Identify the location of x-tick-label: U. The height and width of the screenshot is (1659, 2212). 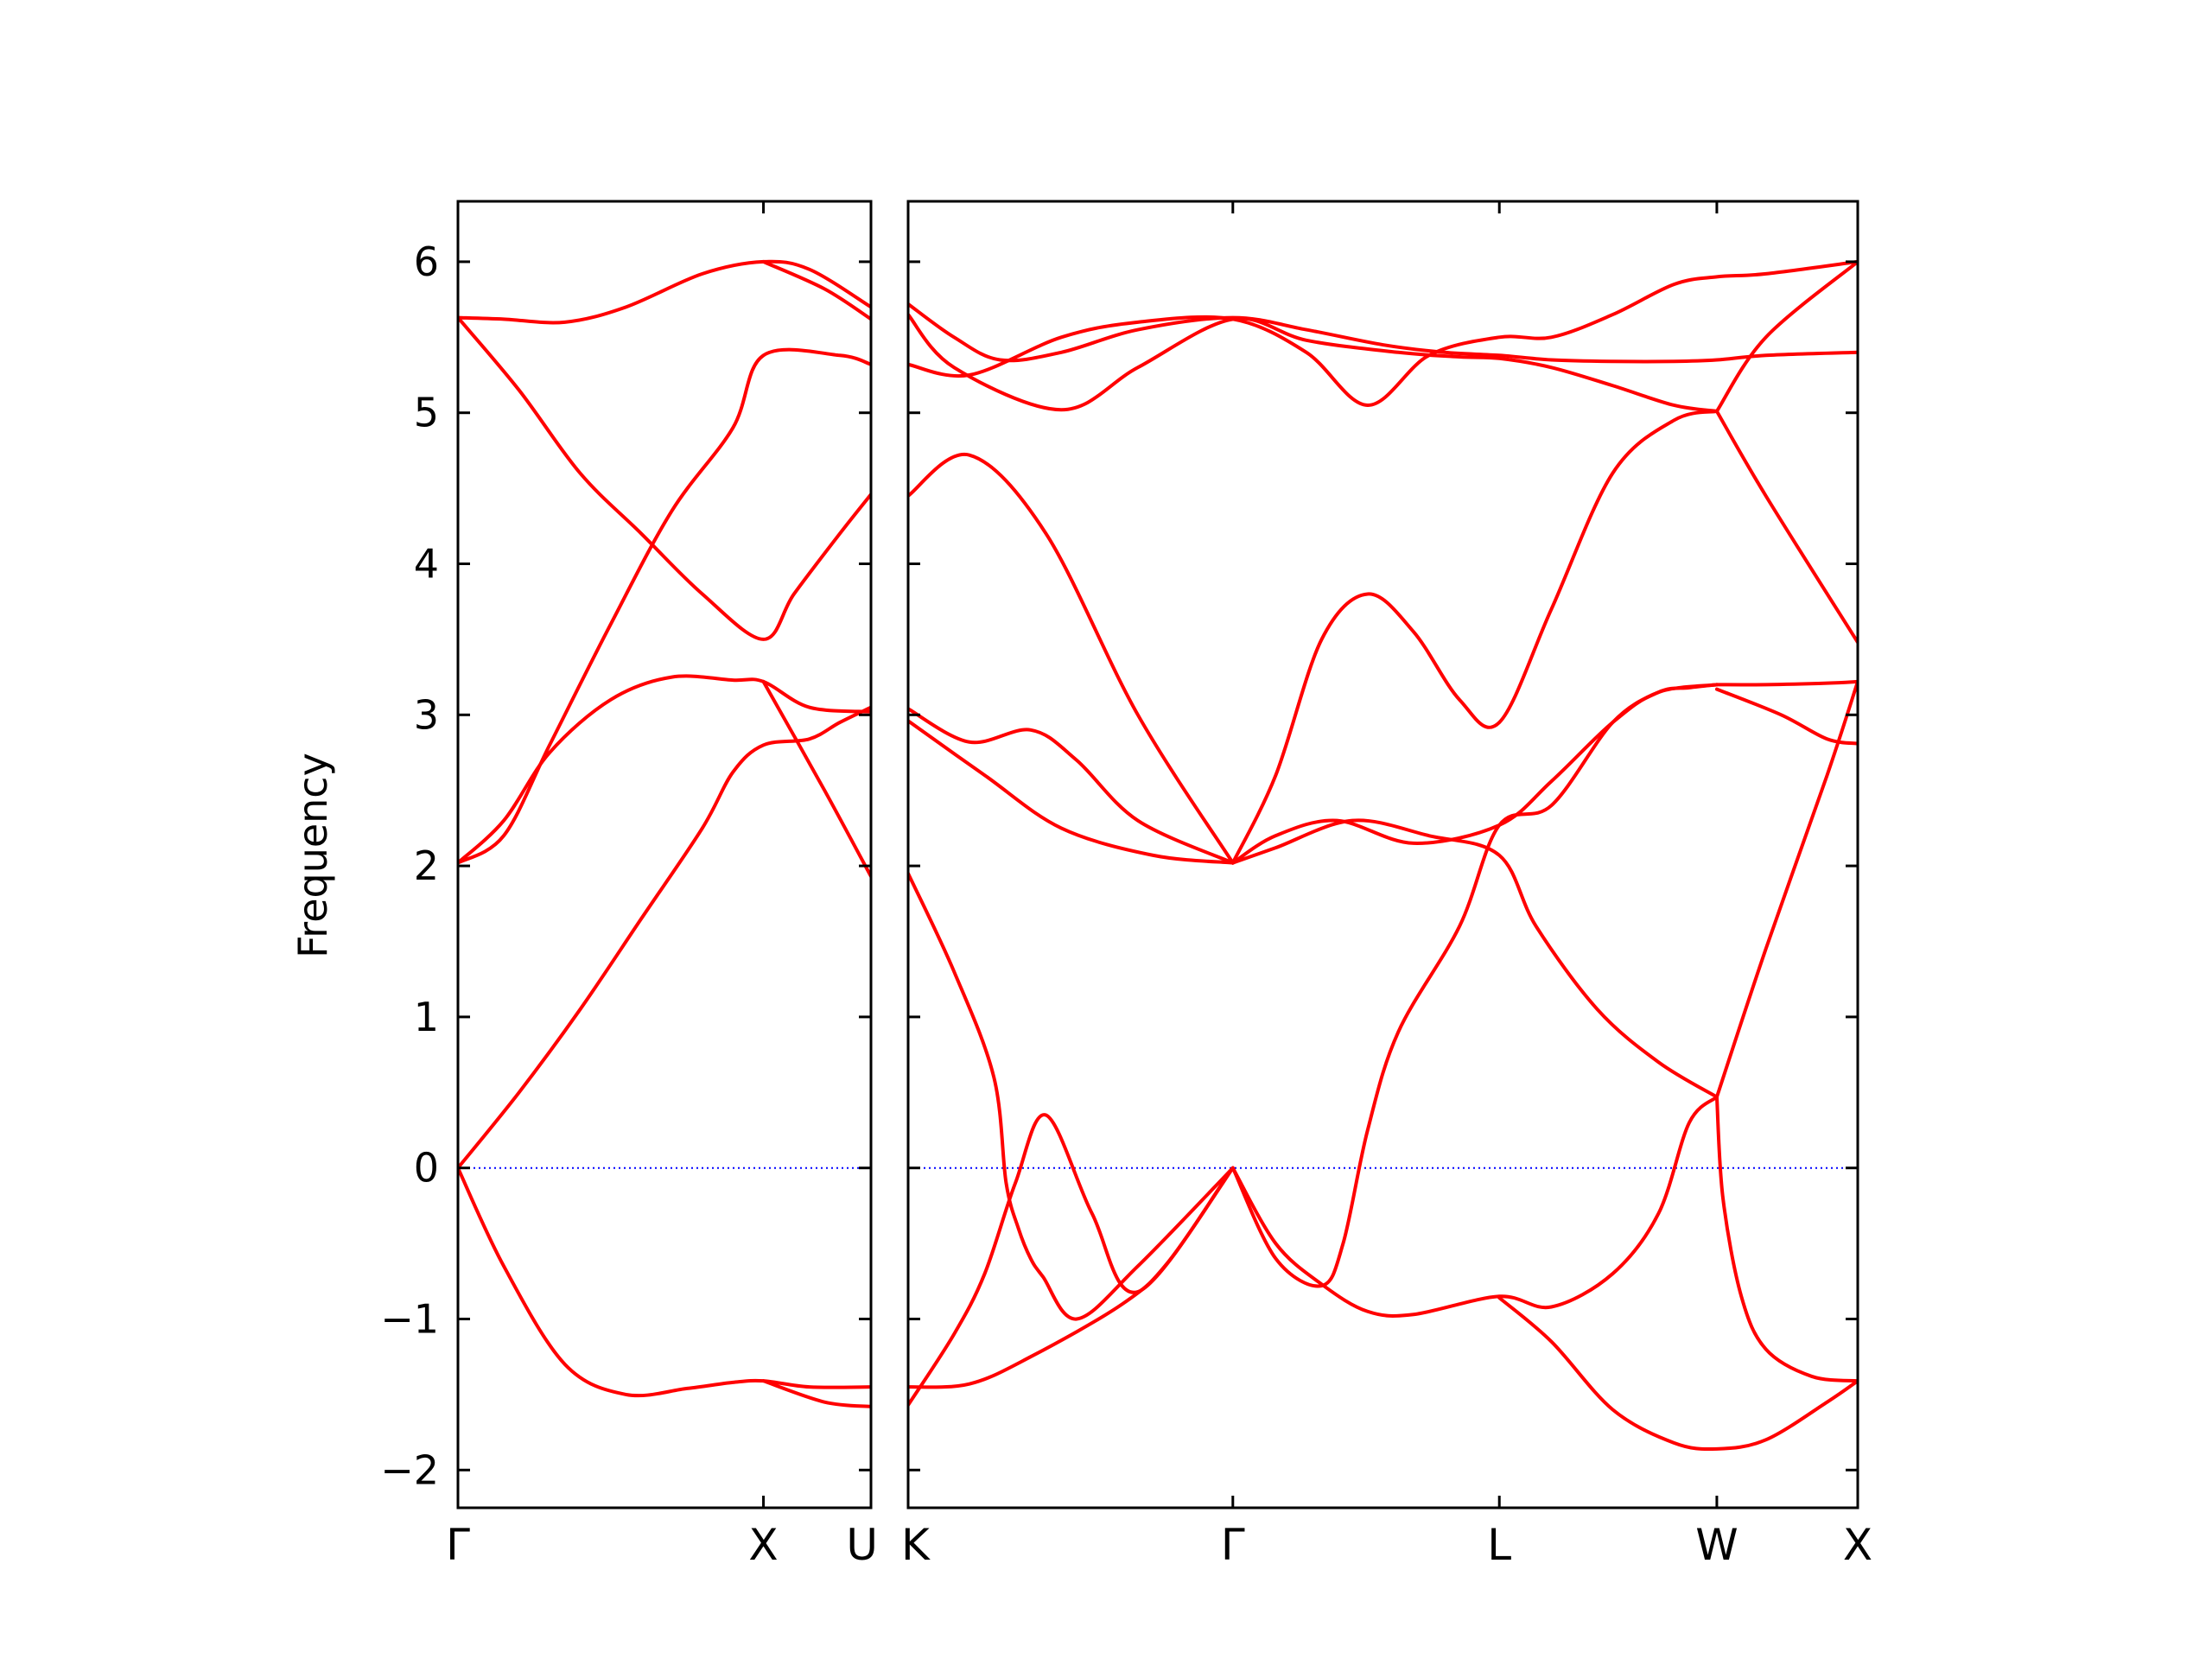
(862, 1545).